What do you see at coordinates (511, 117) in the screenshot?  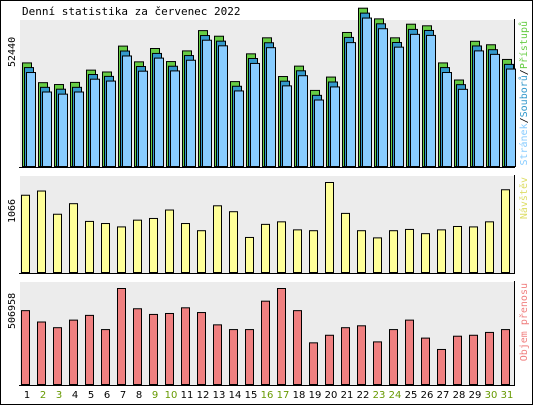 I see `bar-stránek-day-31` at bounding box center [511, 117].